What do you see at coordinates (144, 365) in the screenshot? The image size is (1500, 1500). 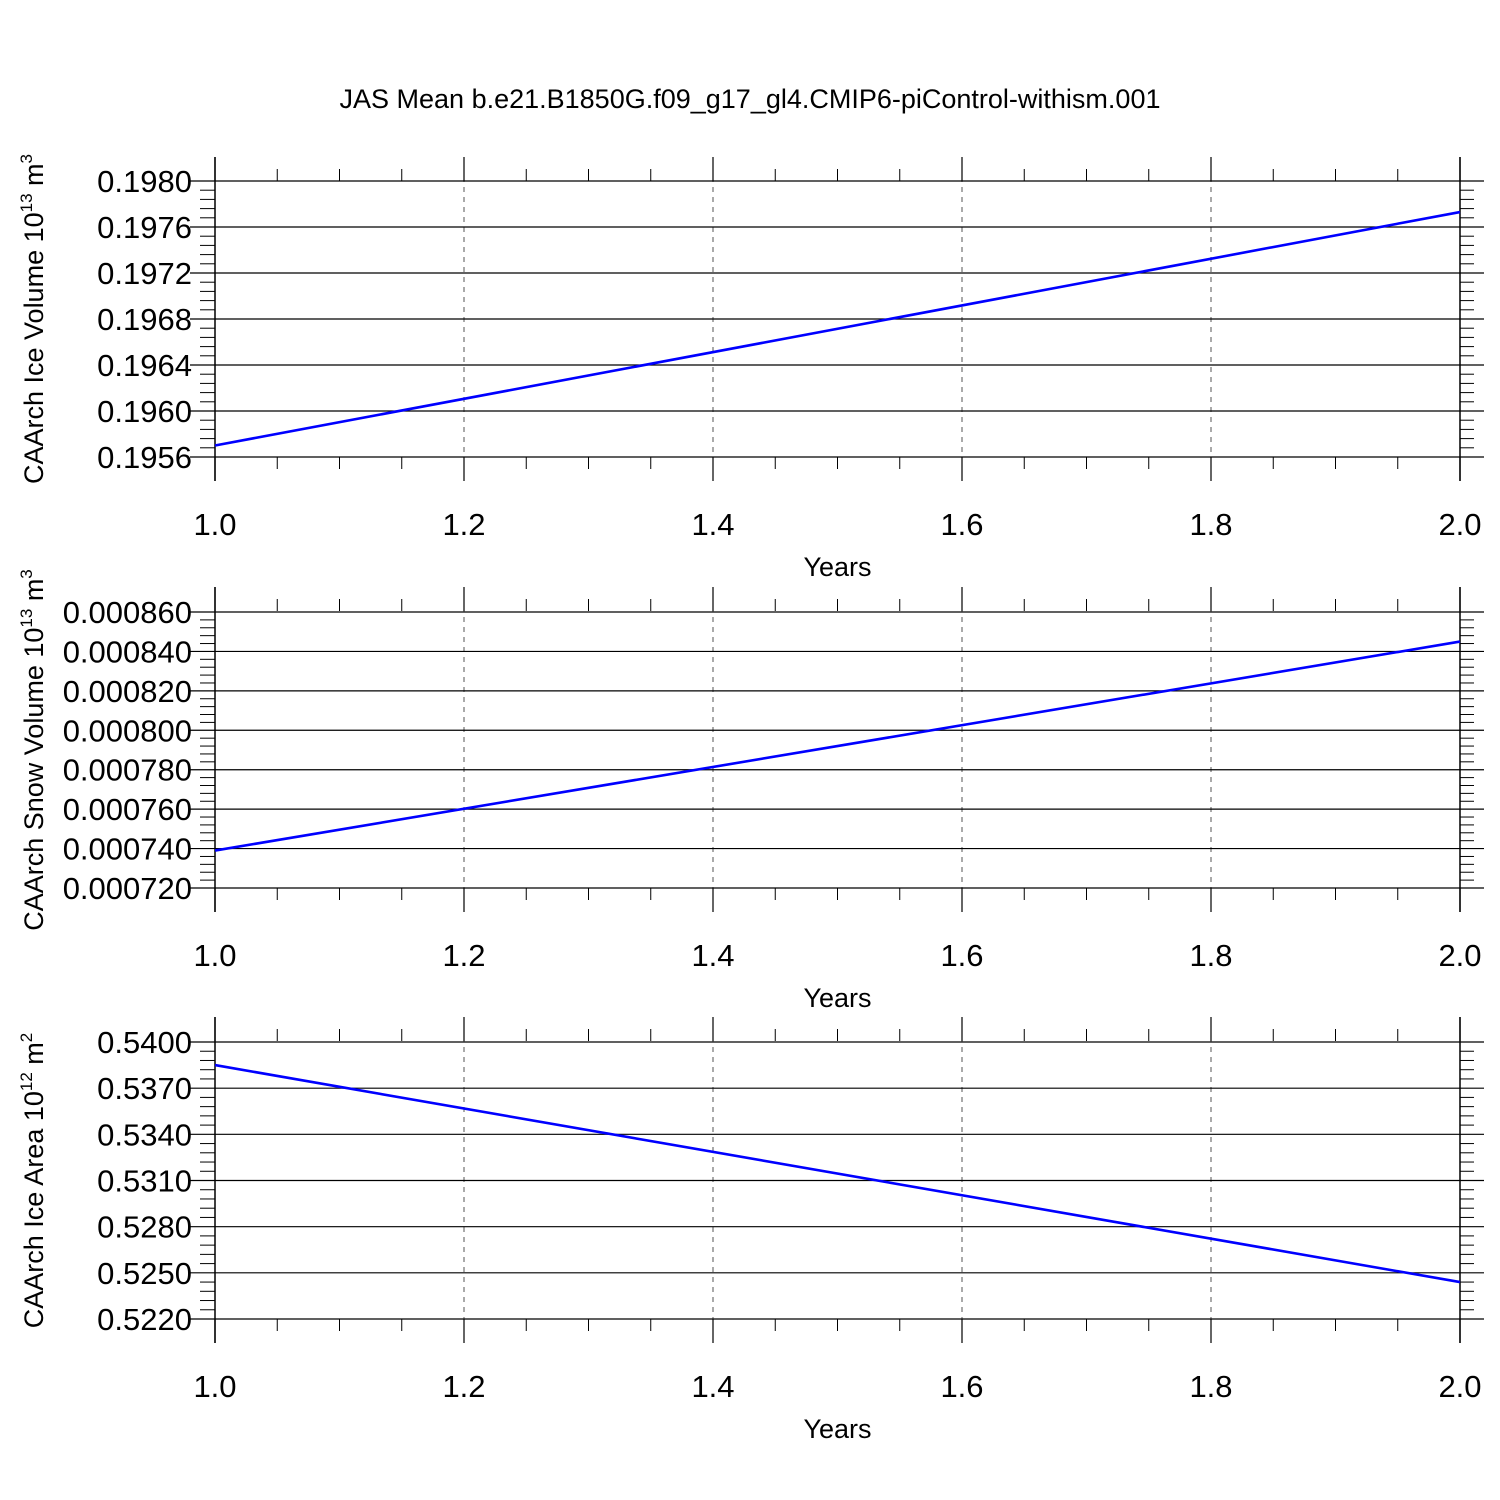 I see `y-tick-label: 0.1964` at bounding box center [144, 365].